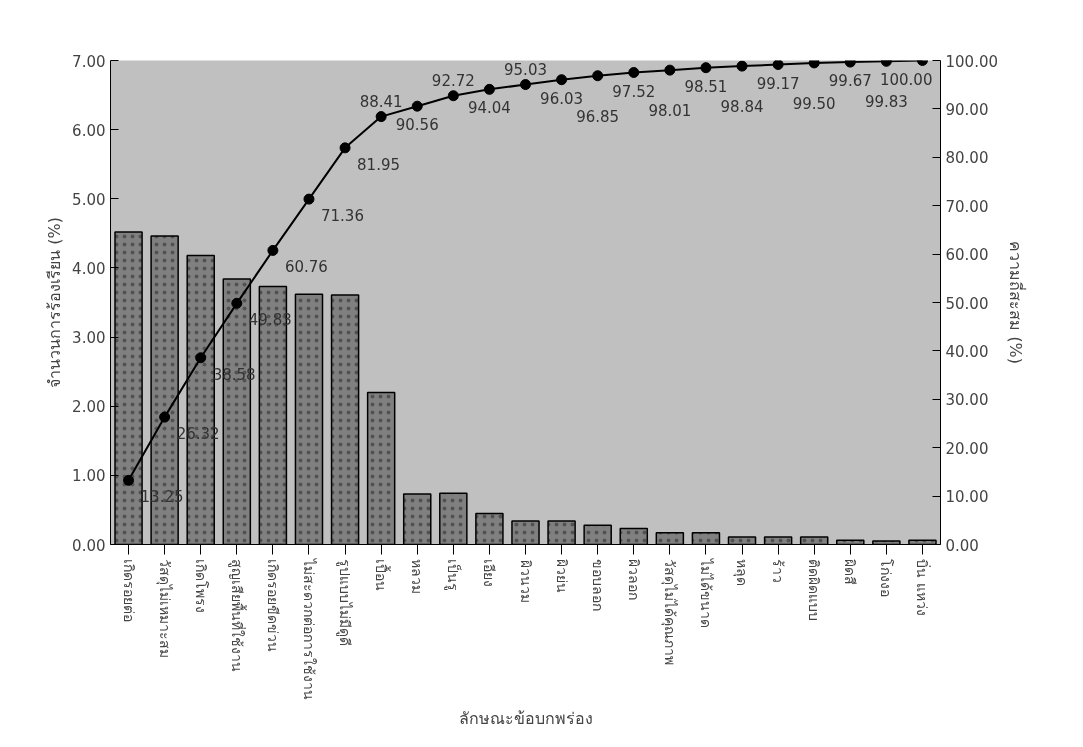 This screenshot has width=1083, height=747. I want to click on y-tick-label: 0.00, so click(89, 545).